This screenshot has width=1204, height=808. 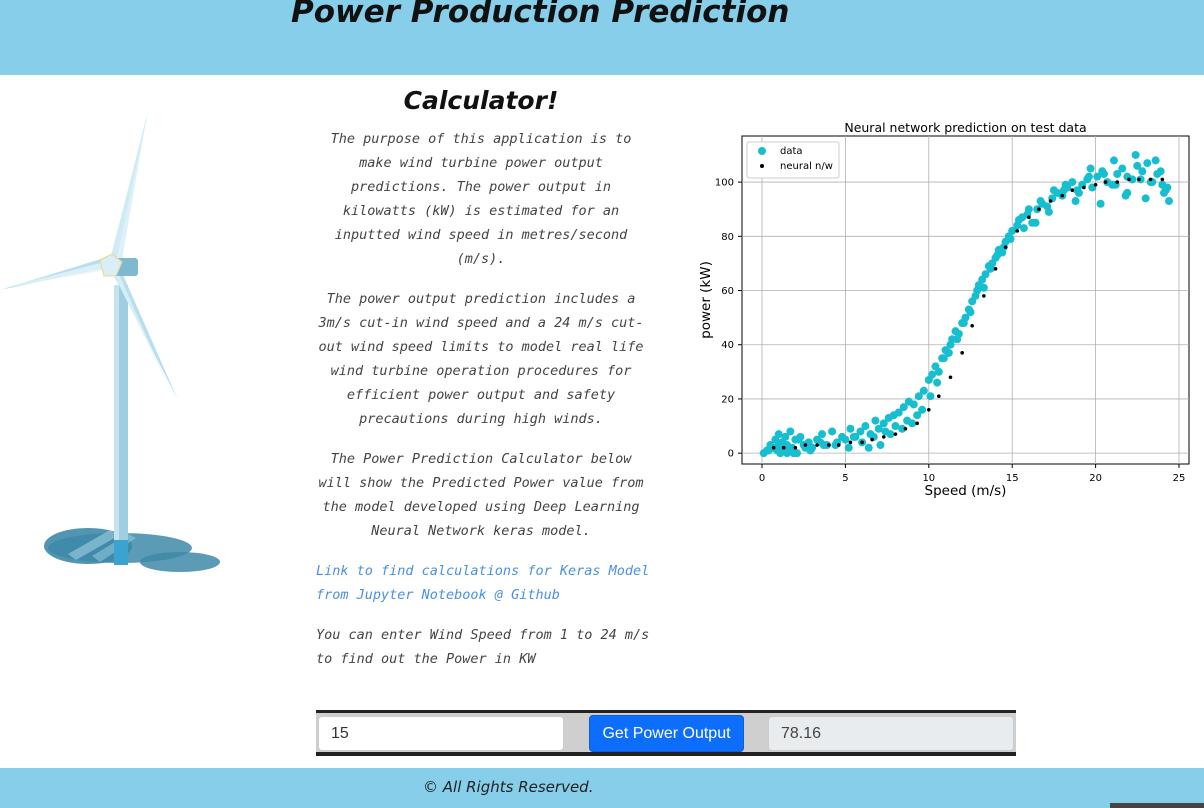 What do you see at coordinates (950, 331) in the screenshot?
I see `chart-ticks: 0 5 10 15 20 25 0 20 40 60 80 100` at bounding box center [950, 331].